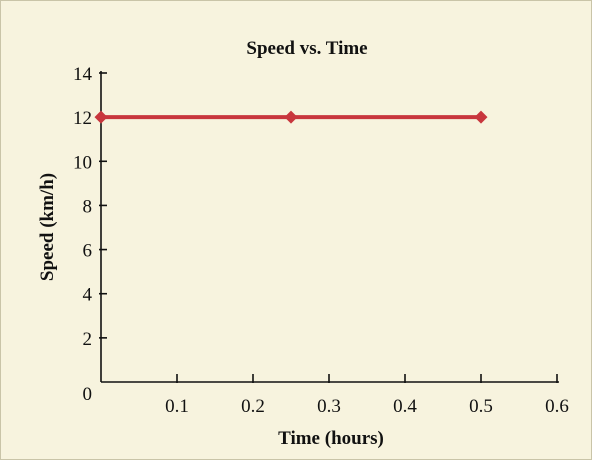  Describe the element at coordinates (82, 162) in the screenshot. I see `y-tick-label: 10` at that location.